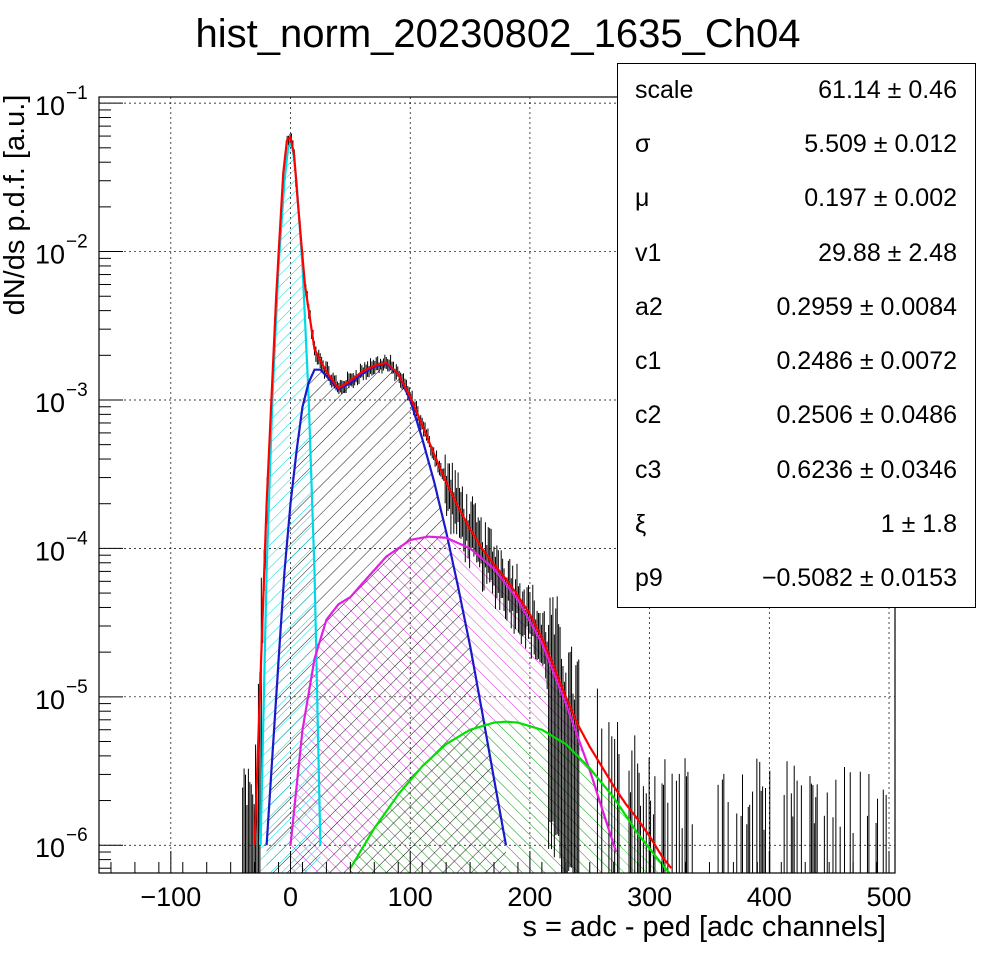 Image resolution: width=996 pixels, height=972 pixels. Describe the element at coordinates (866, 307) in the screenshot. I see `stats-param-value: 0.2959 ± 0.0084` at that location.